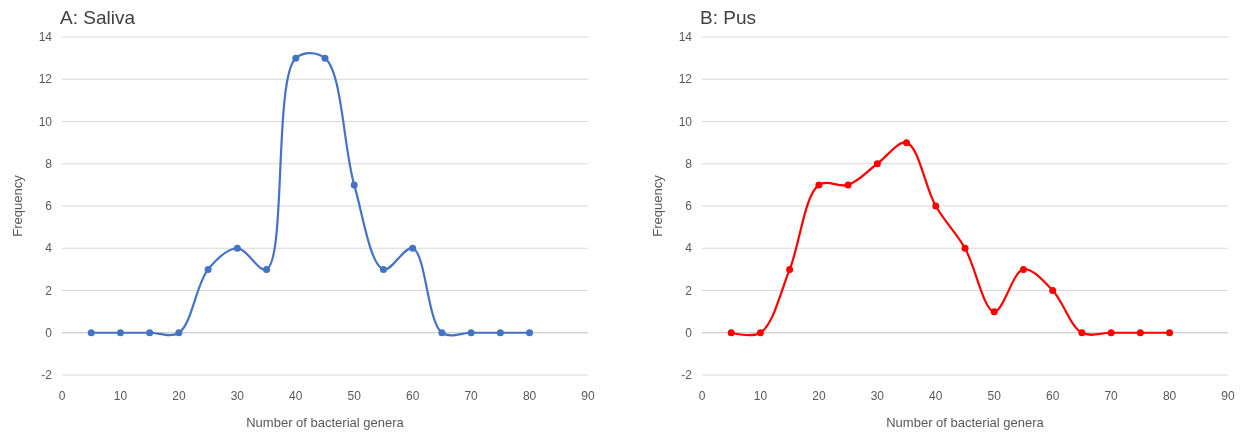  I want to click on chart-title: B: Pus, so click(728, 17).